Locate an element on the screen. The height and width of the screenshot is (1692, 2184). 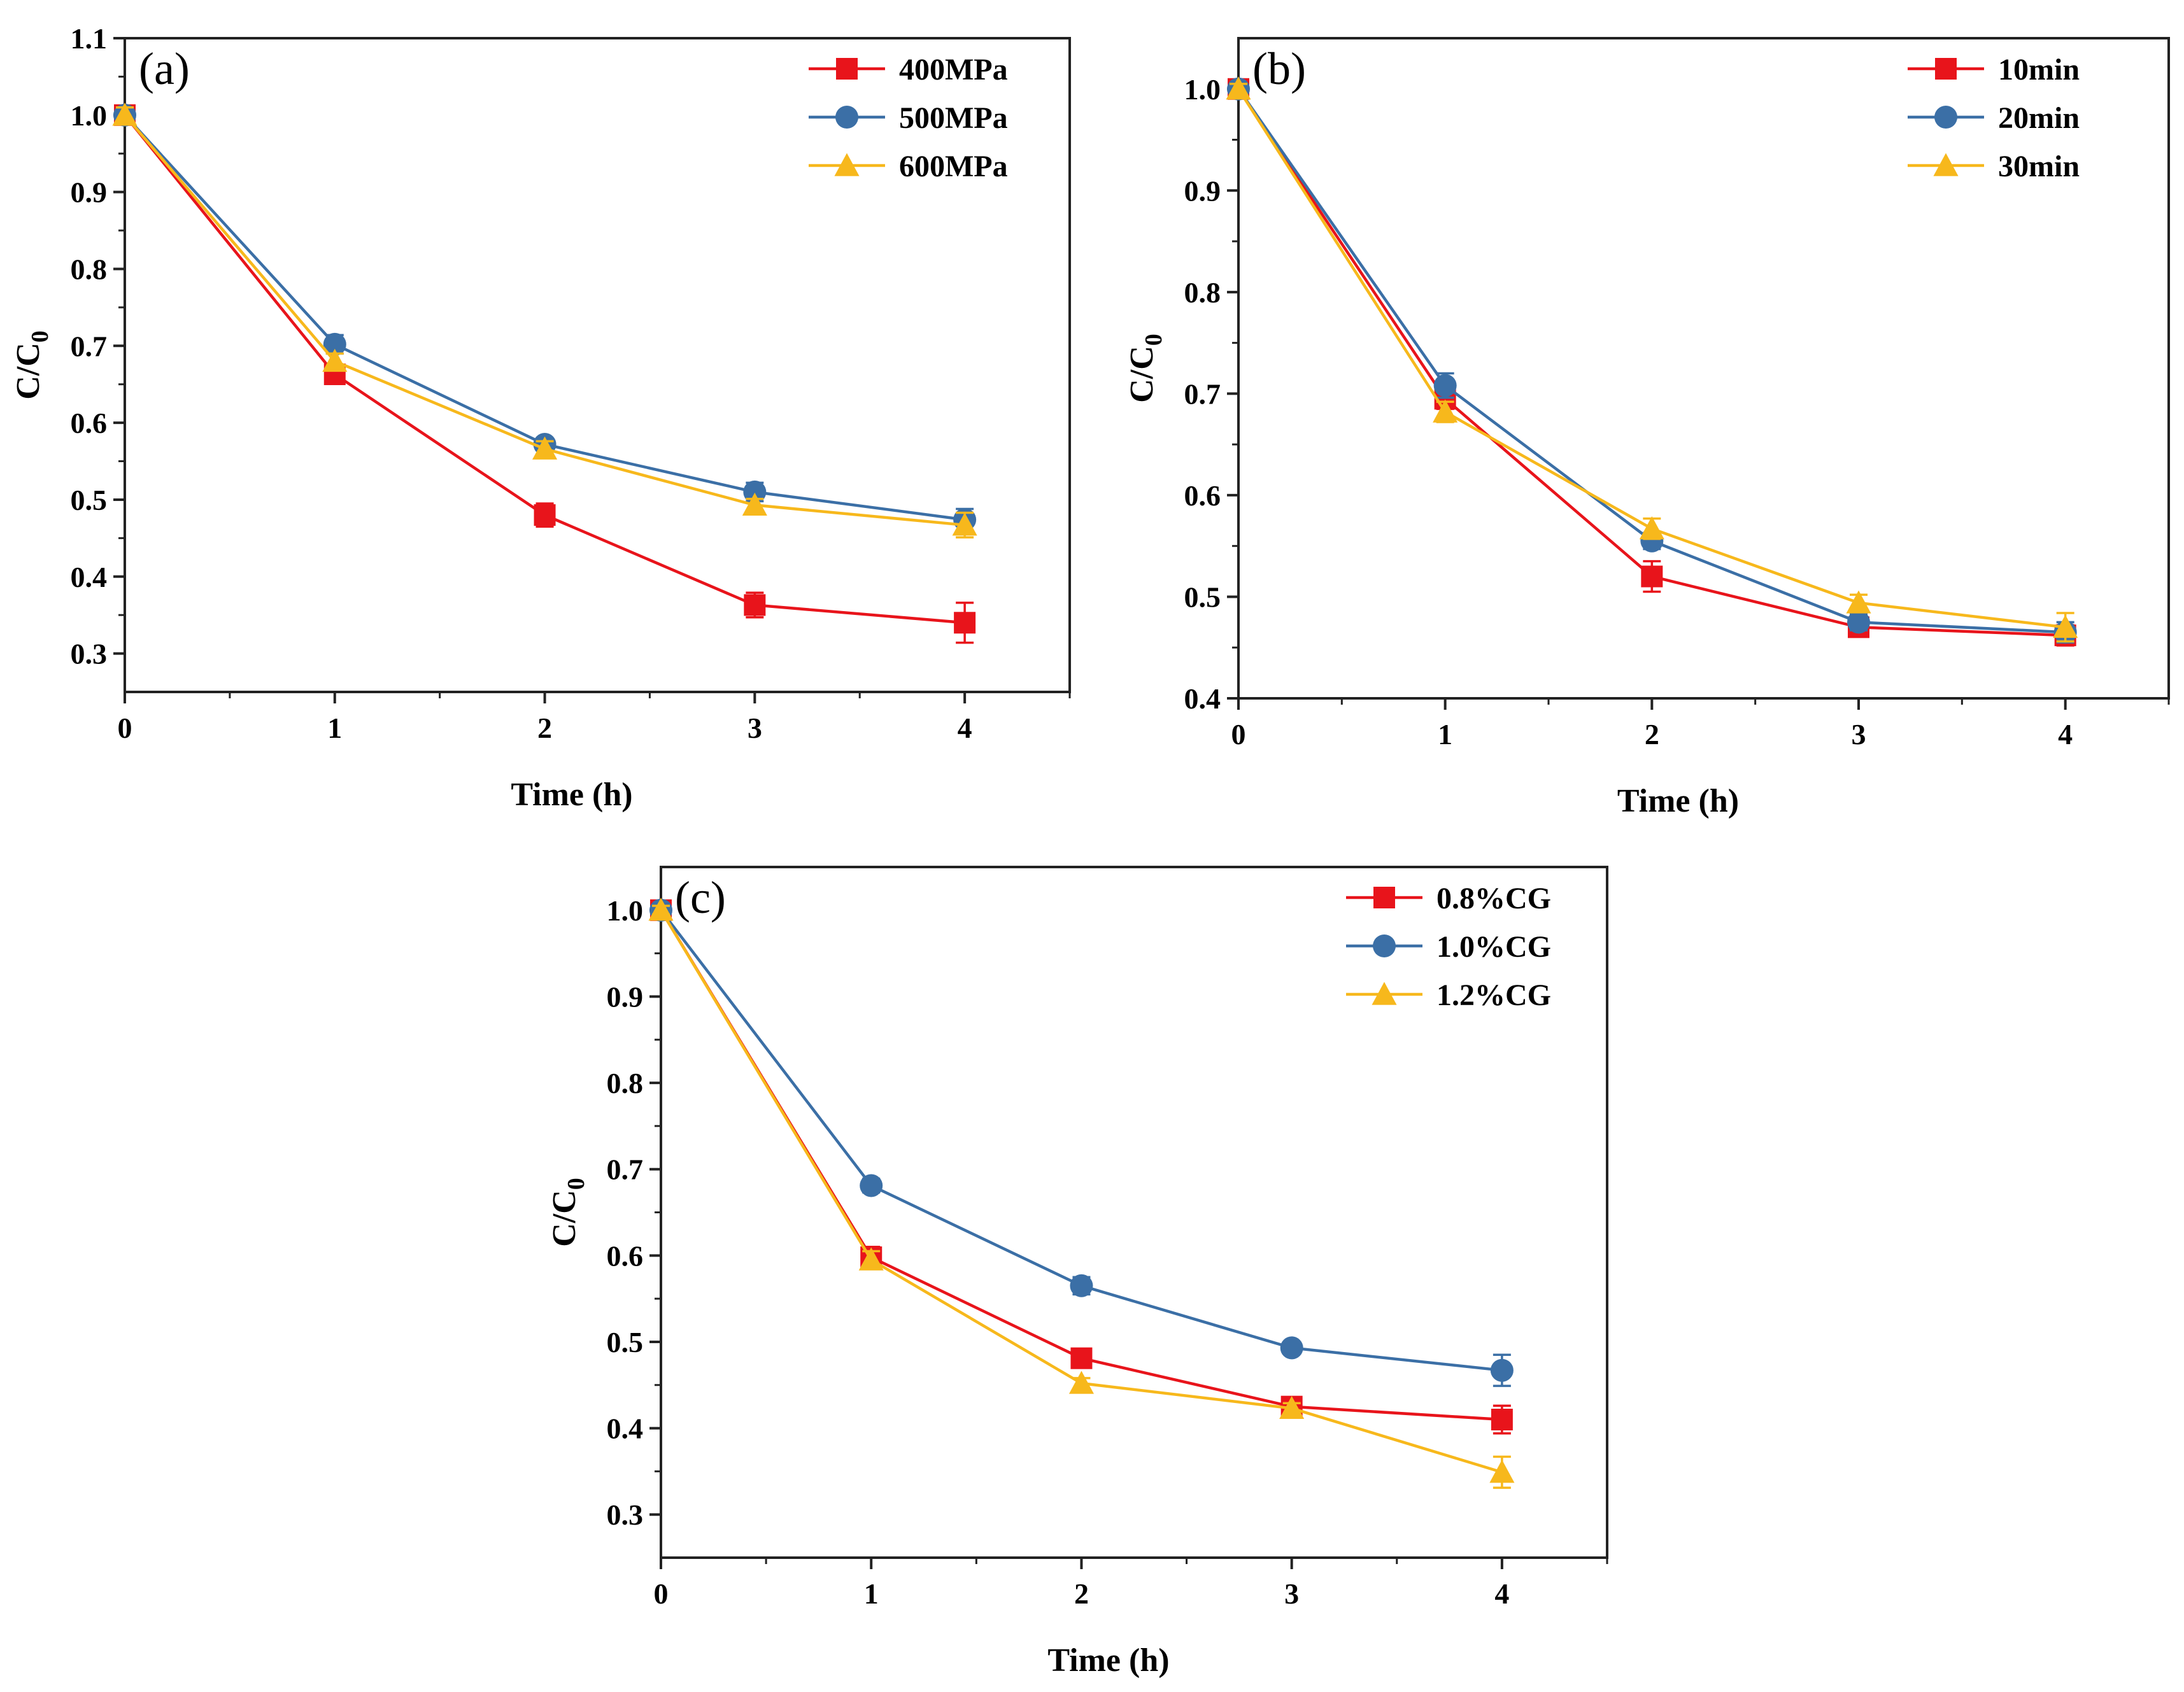
legend-label: 500MPa is located at coordinates (953, 118).